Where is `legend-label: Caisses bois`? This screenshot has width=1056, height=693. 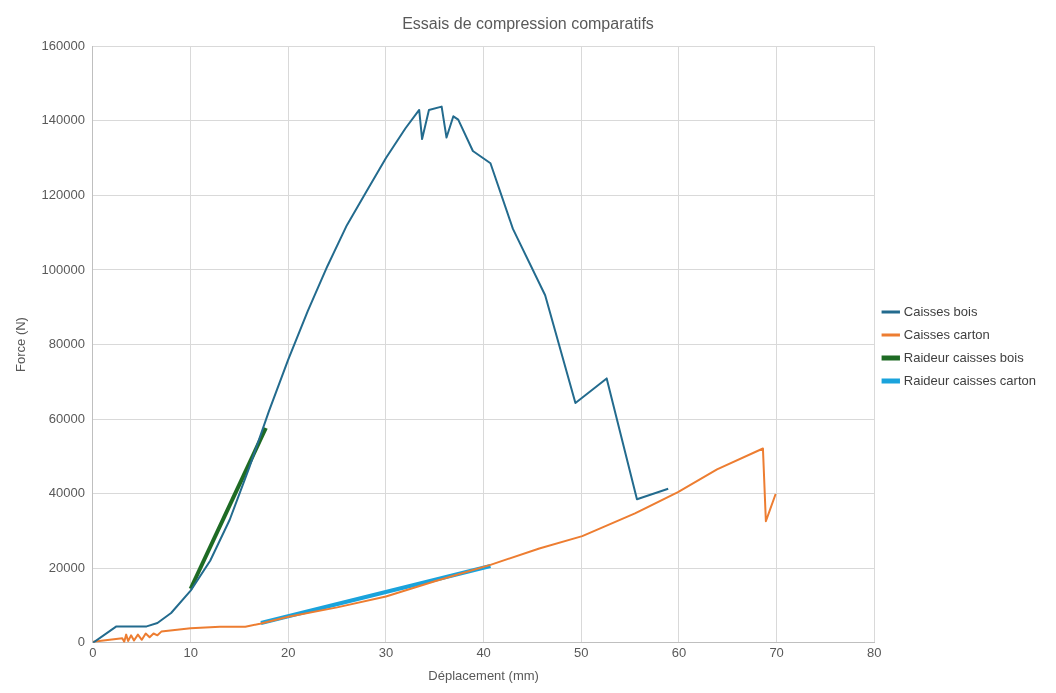 legend-label: Caisses bois is located at coordinates (940, 311).